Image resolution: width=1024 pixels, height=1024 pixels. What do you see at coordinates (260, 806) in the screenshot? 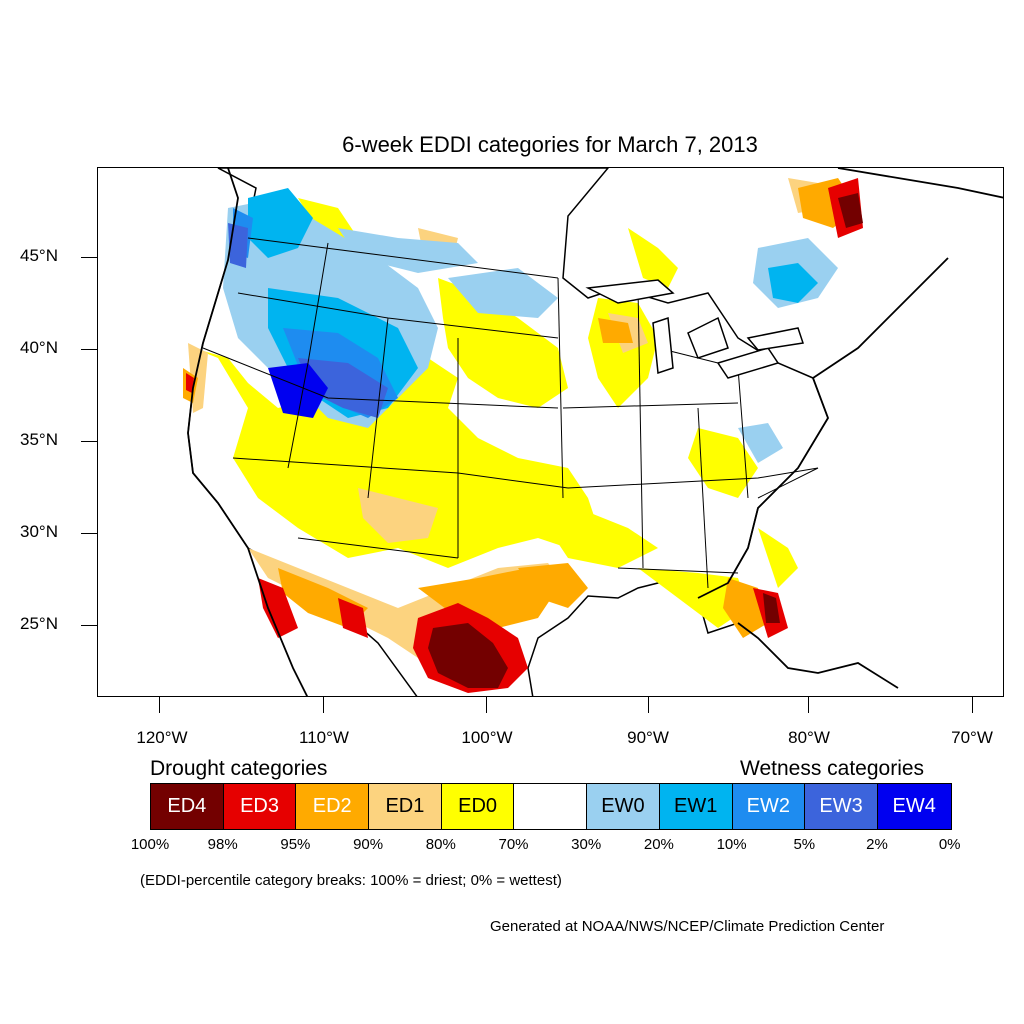
I see `legend-category-ed3: ED3` at bounding box center [260, 806].